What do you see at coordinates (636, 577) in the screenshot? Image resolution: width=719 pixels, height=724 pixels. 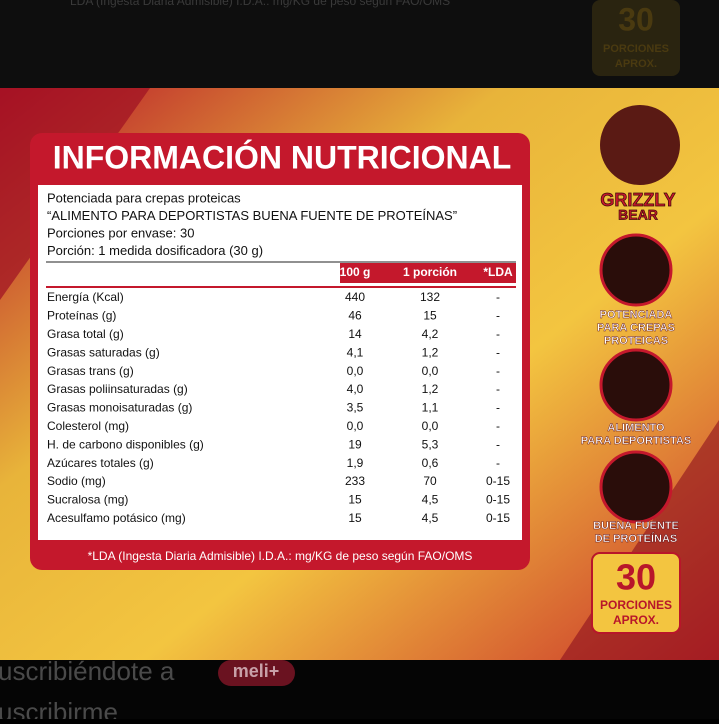 I see `badge-number: 30` at bounding box center [636, 577].